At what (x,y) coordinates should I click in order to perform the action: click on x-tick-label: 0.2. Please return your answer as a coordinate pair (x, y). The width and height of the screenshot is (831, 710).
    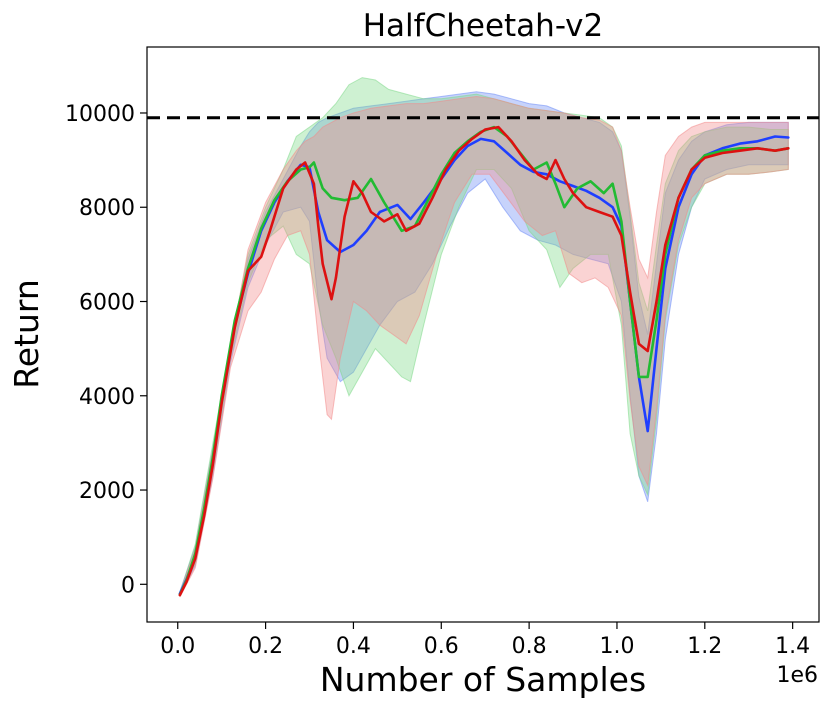
    Looking at the image, I should click on (265, 646).